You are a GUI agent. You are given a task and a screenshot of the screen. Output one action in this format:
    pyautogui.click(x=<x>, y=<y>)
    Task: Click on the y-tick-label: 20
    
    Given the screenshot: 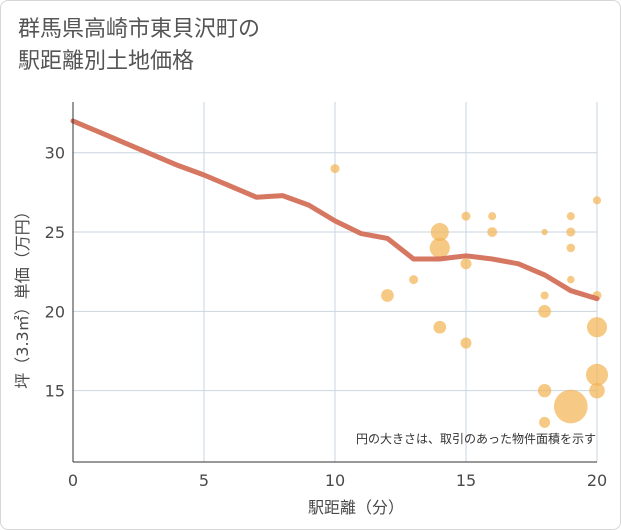 What is the action you would take?
    pyautogui.click(x=55, y=311)
    